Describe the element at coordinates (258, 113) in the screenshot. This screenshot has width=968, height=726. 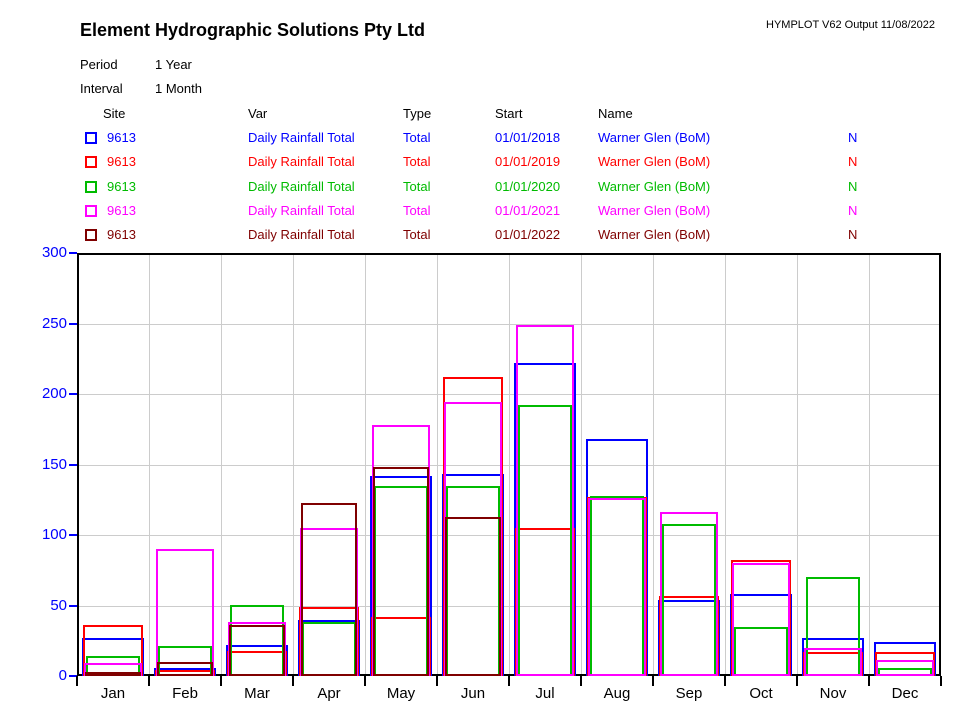
I see `legend-header-var: Var` at that location.